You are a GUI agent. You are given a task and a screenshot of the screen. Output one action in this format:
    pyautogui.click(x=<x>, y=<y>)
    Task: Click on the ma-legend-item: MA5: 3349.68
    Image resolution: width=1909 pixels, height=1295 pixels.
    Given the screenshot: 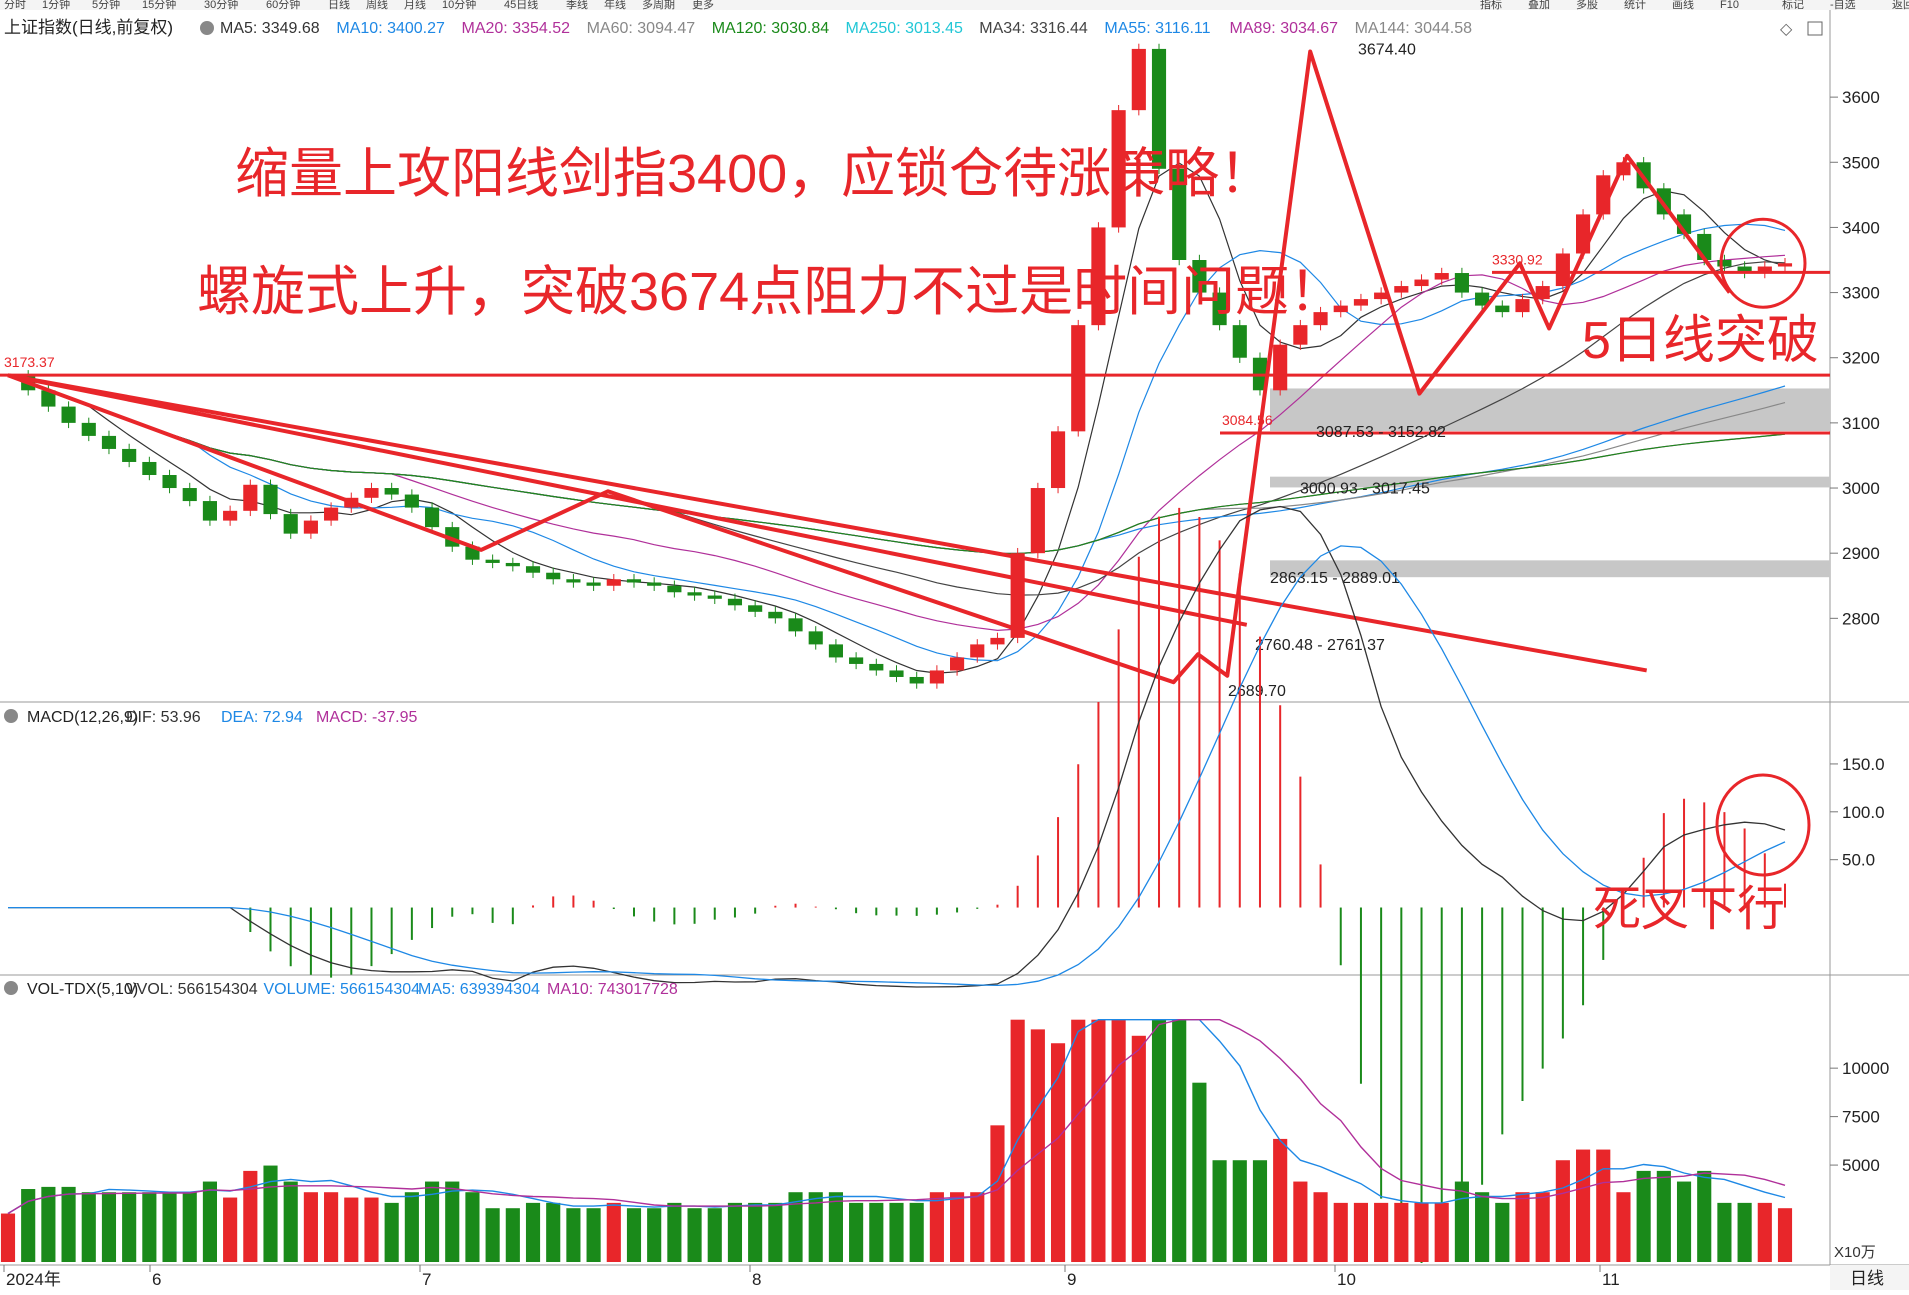 What is the action you would take?
    pyautogui.click(x=270, y=28)
    